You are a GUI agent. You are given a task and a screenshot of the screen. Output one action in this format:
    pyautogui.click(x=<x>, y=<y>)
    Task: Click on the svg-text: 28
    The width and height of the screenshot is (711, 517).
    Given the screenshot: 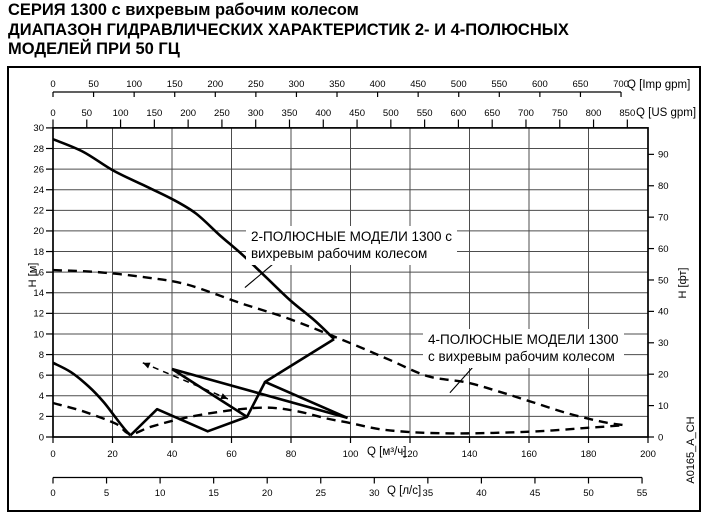 What is the action you would take?
    pyautogui.click(x=38, y=149)
    